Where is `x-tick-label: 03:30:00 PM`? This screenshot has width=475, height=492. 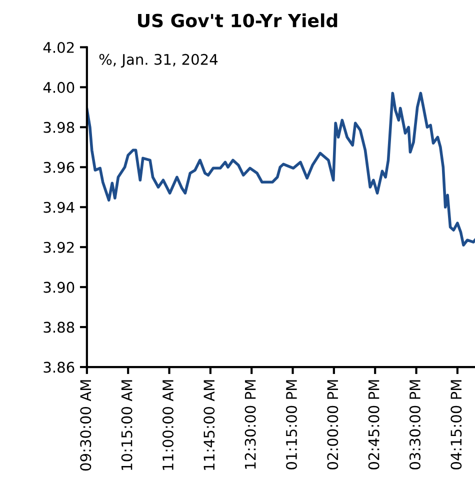
x-tick-label: 03:30:00 PM is located at coordinates (414, 425).